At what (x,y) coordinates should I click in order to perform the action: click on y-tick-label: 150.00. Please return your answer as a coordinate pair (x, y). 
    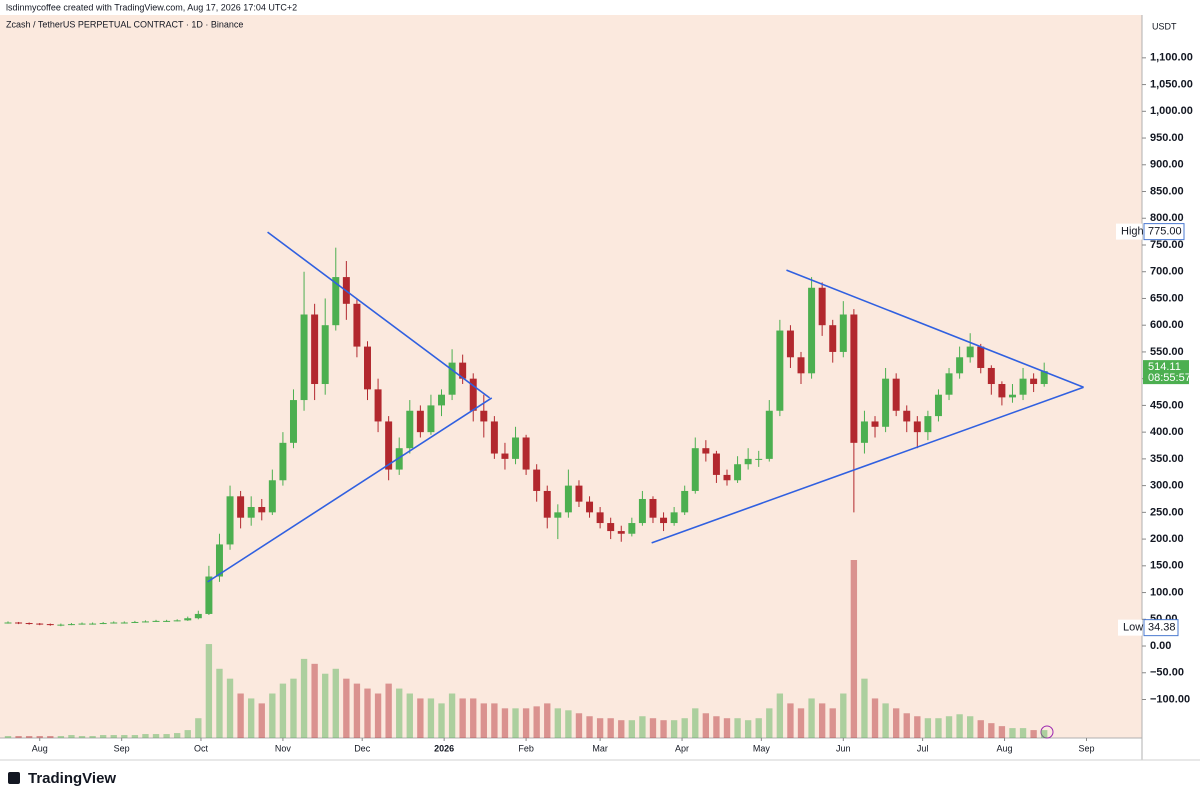
    Looking at the image, I should click on (1167, 566).